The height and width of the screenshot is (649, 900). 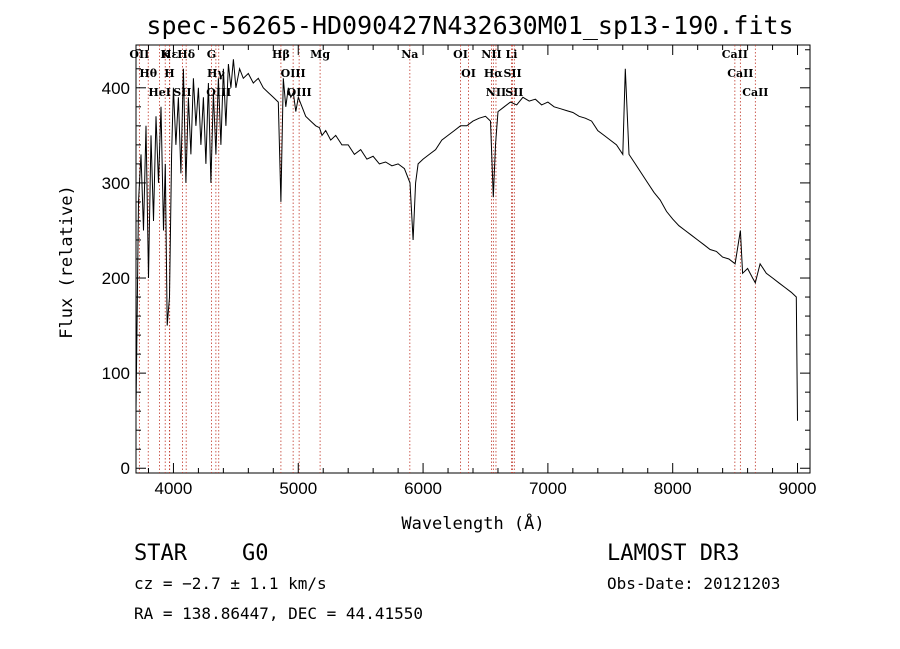 I want to click on x-tick-label: 7000, so click(x=548, y=488).